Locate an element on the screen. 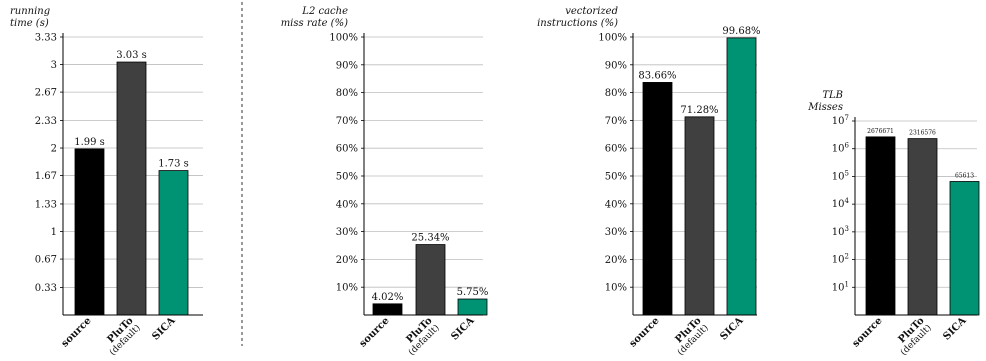  data-label: 25.34% is located at coordinates (430, 238).